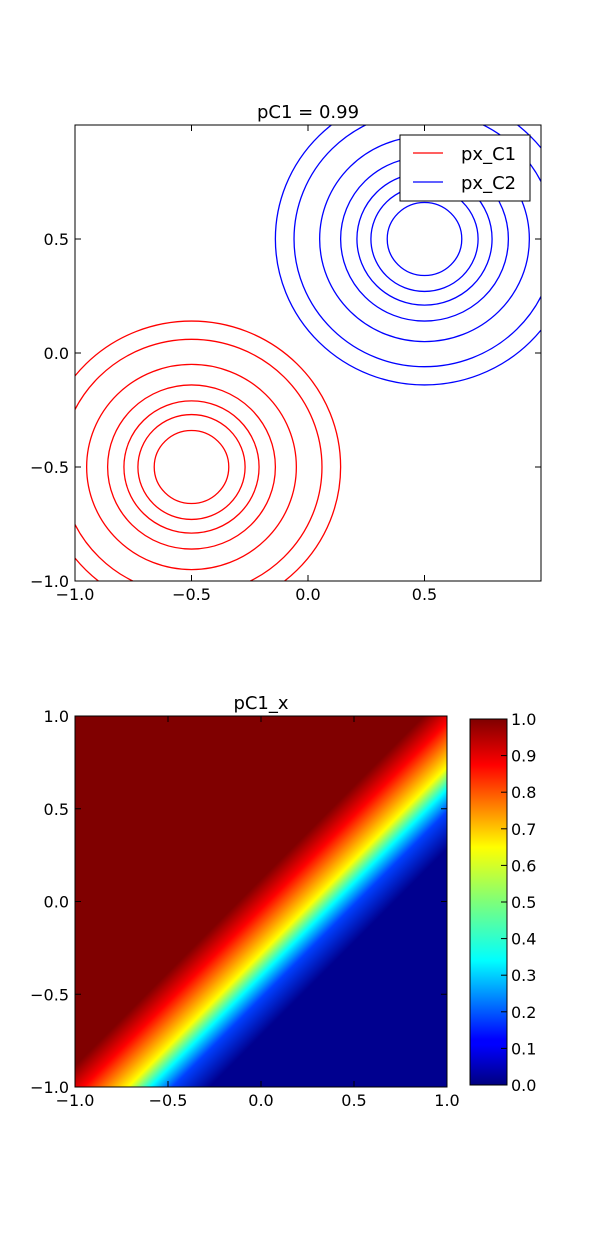  What do you see at coordinates (75, 594) in the screenshot?
I see `contour-x-tick-label: −1.0` at bounding box center [75, 594].